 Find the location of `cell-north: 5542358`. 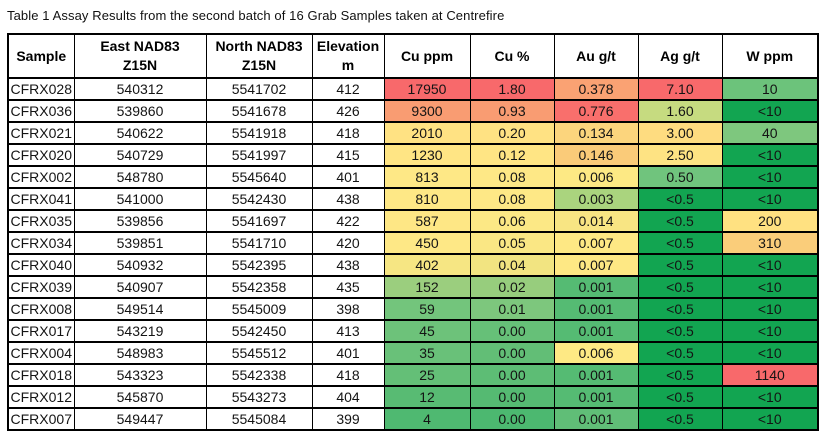

cell-north: 5542358 is located at coordinates (259, 287).